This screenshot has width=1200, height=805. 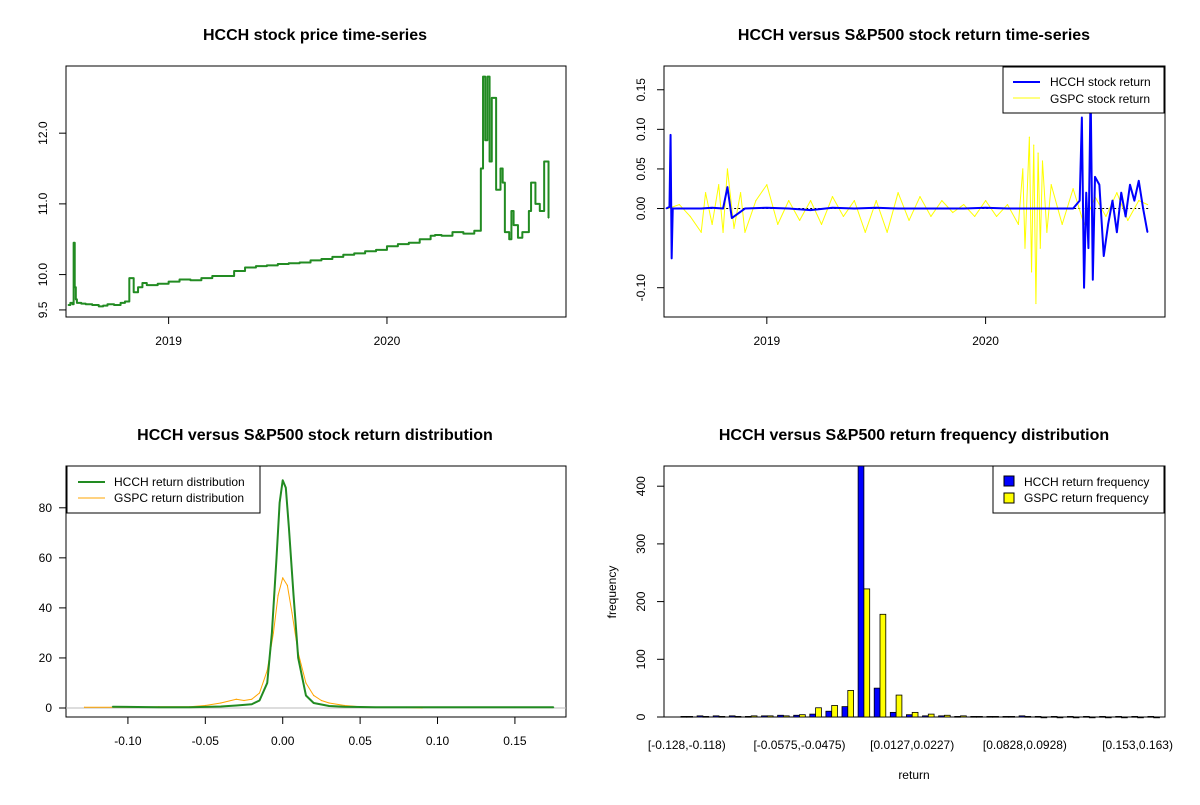 I want to click on x-tick-label: 0.15, so click(x=515, y=741).